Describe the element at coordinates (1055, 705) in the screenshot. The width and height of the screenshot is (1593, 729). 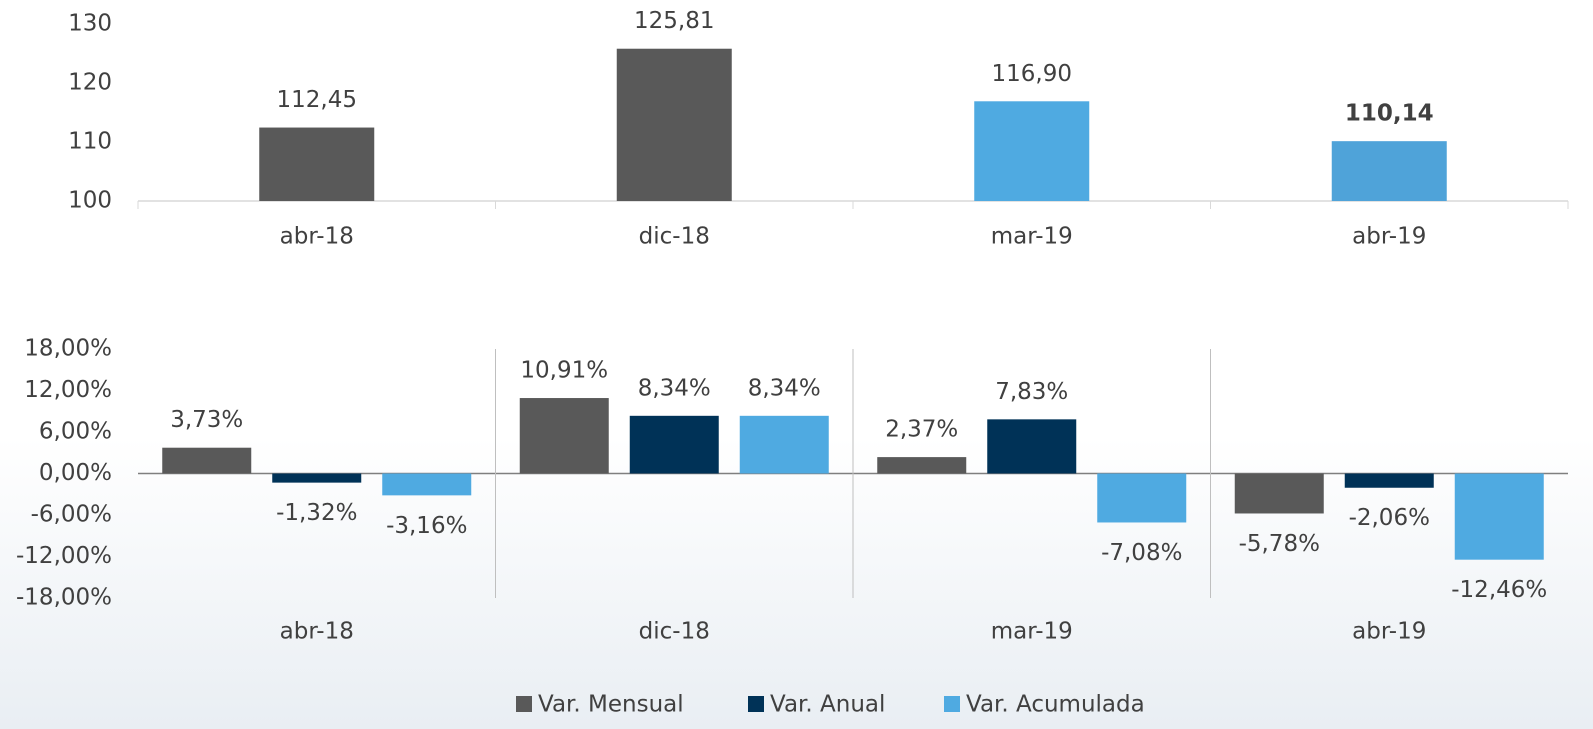
I see `legend-label: Var. Acumulada` at that location.